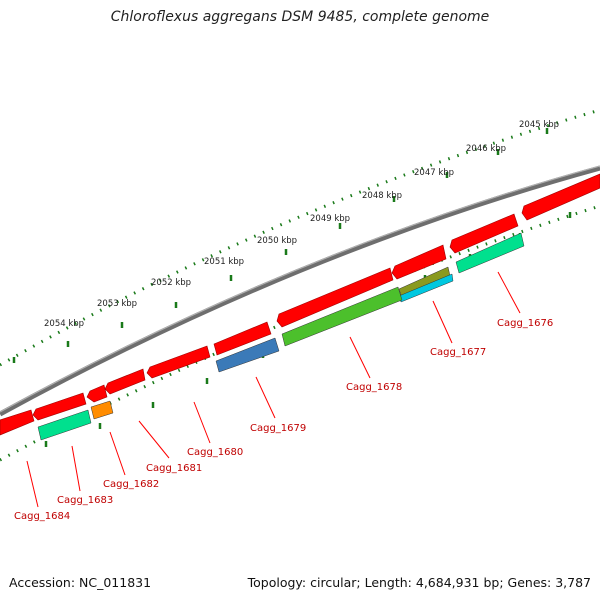 The width and height of the screenshot is (600, 600). What do you see at coordinates (85, 500) in the screenshot?
I see `gene-label: Cagg_1683` at bounding box center [85, 500].